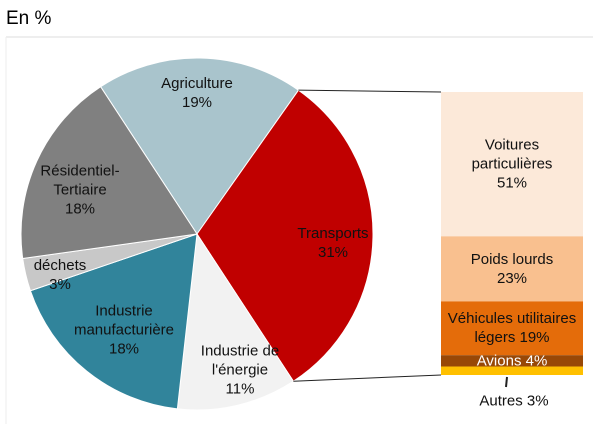  Describe the element at coordinates (197, 93) in the screenshot. I see `data-label: Agriculture 19%` at that location.